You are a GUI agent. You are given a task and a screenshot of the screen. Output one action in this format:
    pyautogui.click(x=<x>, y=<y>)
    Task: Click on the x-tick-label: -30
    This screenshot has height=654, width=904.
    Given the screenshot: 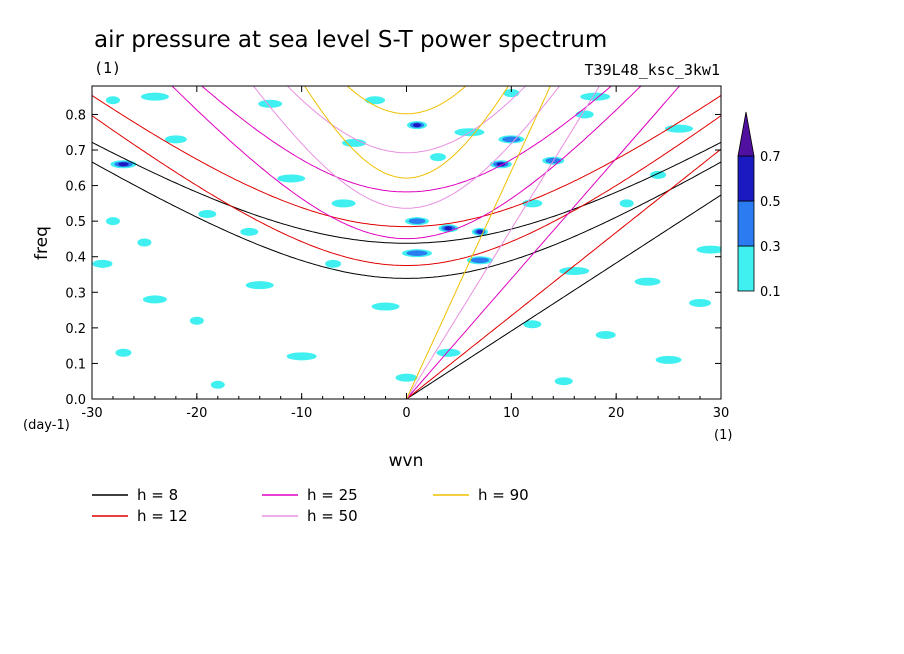 What is the action you would take?
    pyautogui.click(x=91, y=413)
    